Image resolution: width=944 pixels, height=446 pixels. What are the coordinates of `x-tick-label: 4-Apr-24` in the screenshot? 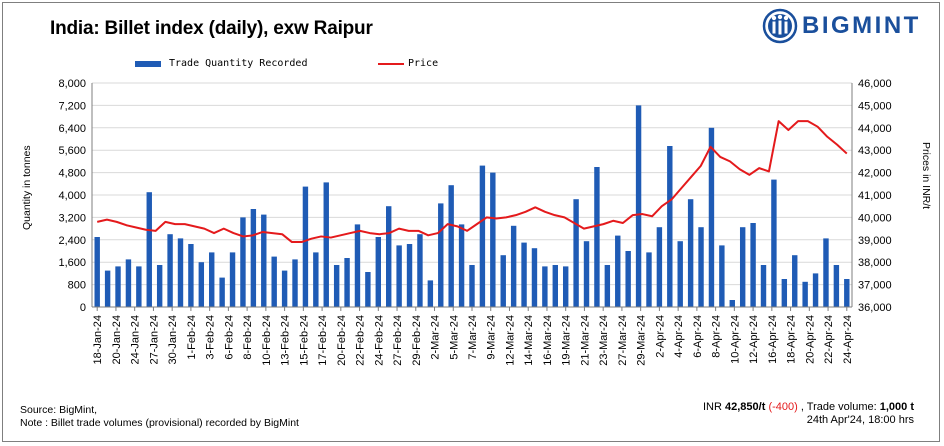 It's located at (679, 336).